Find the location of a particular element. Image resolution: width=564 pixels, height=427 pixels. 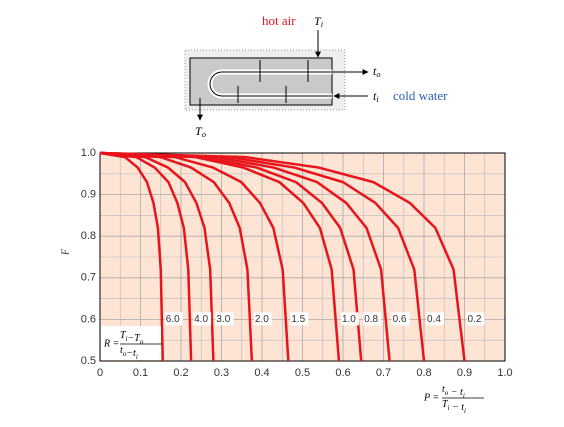

cold-water-label: cold water is located at coordinates (420, 95).